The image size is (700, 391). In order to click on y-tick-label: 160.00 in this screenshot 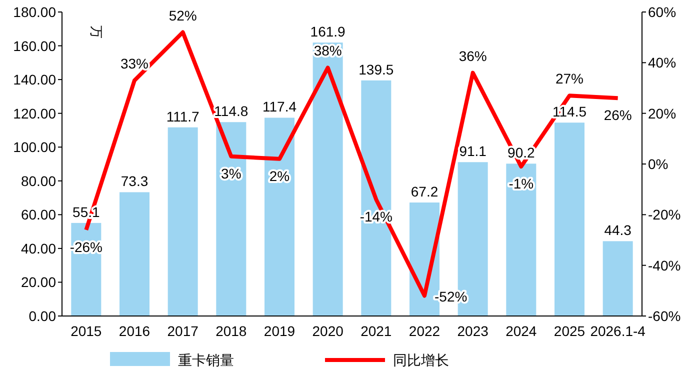, I will do `click(34, 46)`.